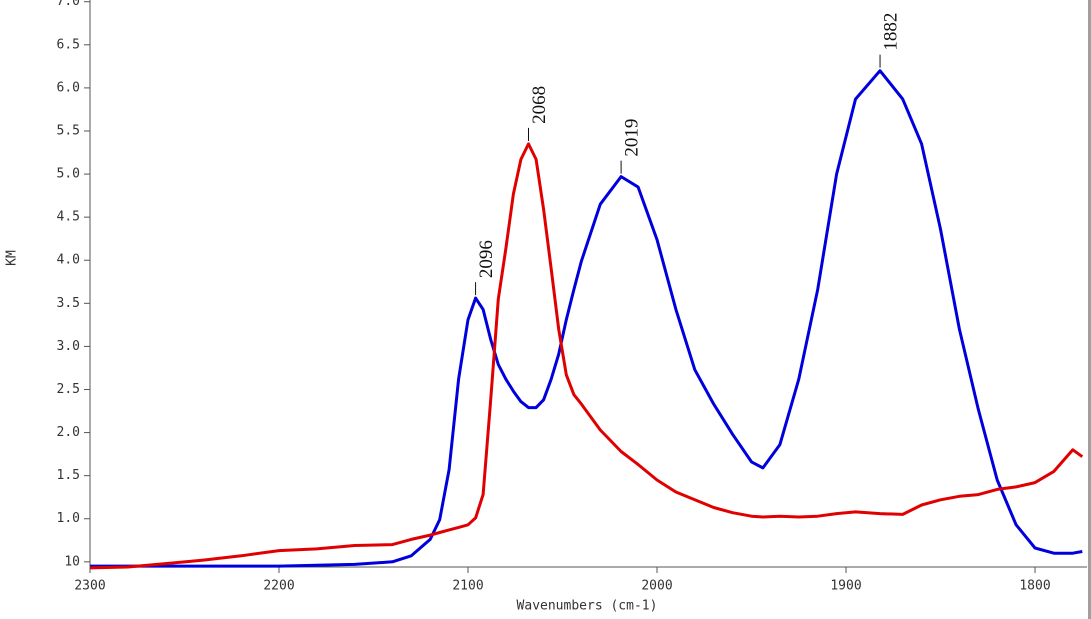 Image resolution: width=1091 pixels, height=619 pixels. I want to click on y-tick-label: 1.5, so click(68, 475).